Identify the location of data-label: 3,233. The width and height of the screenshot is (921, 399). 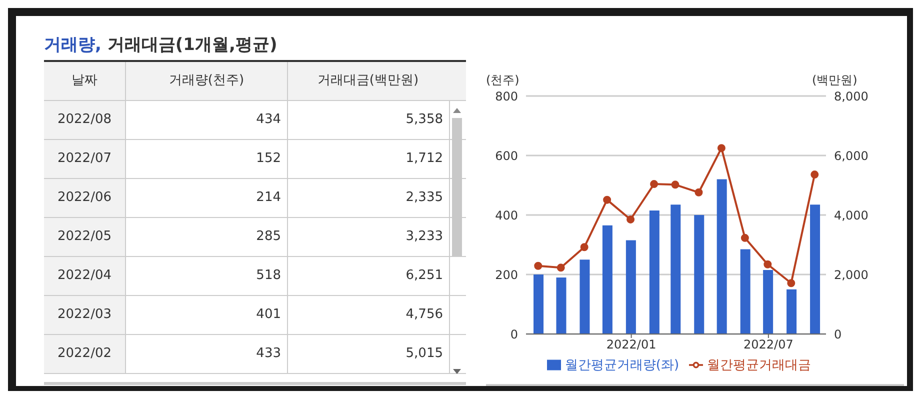
(369, 237).